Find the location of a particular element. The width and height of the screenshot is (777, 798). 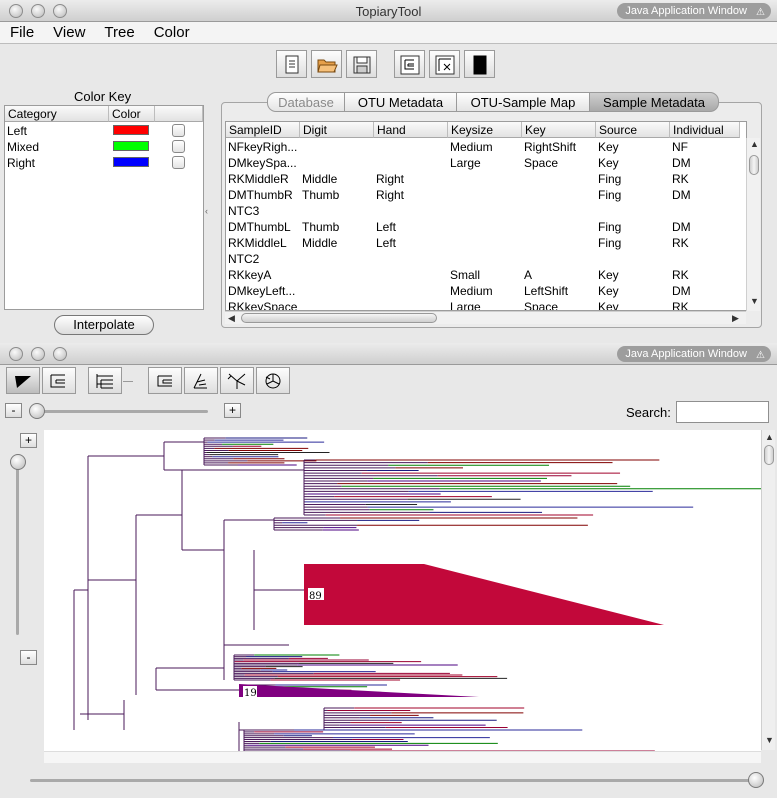

color-key-header-blank is located at coordinates (179, 114).